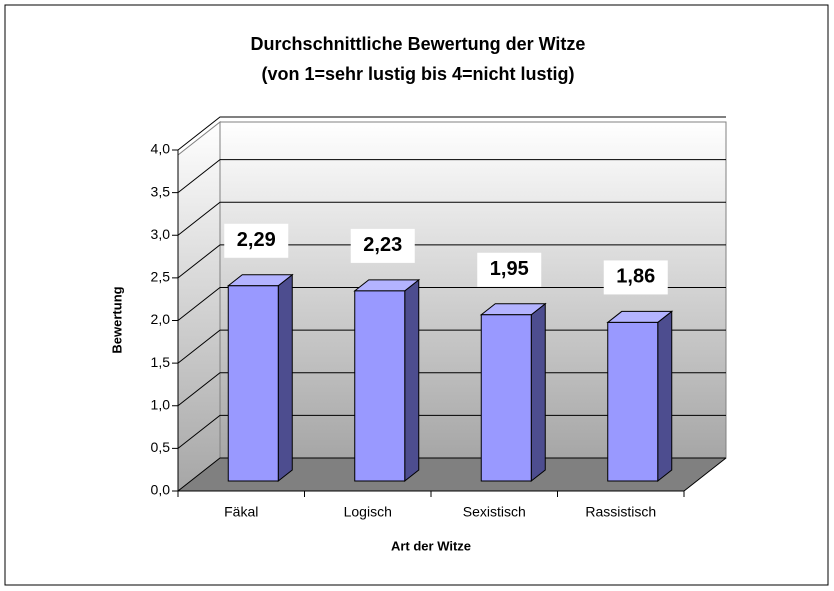  Describe the element at coordinates (161, 234) in the screenshot. I see `y-tick-label: 3,0` at that location.